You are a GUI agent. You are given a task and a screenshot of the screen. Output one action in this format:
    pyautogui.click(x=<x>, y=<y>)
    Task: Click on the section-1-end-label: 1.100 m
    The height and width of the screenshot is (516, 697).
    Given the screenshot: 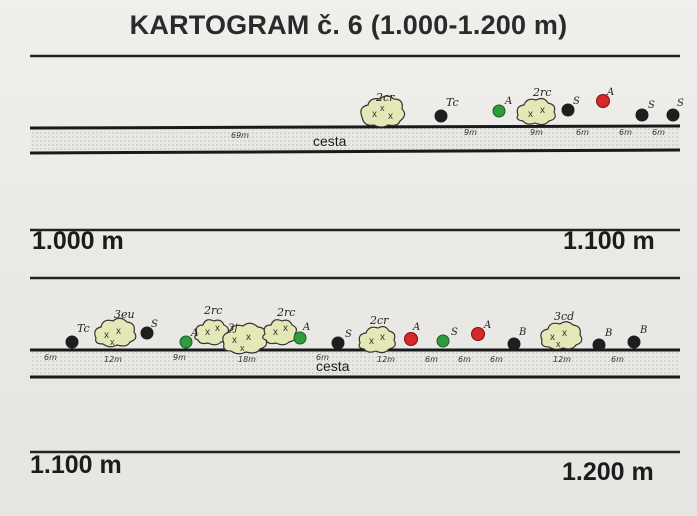 What is the action you would take?
    pyautogui.click(x=609, y=241)
    